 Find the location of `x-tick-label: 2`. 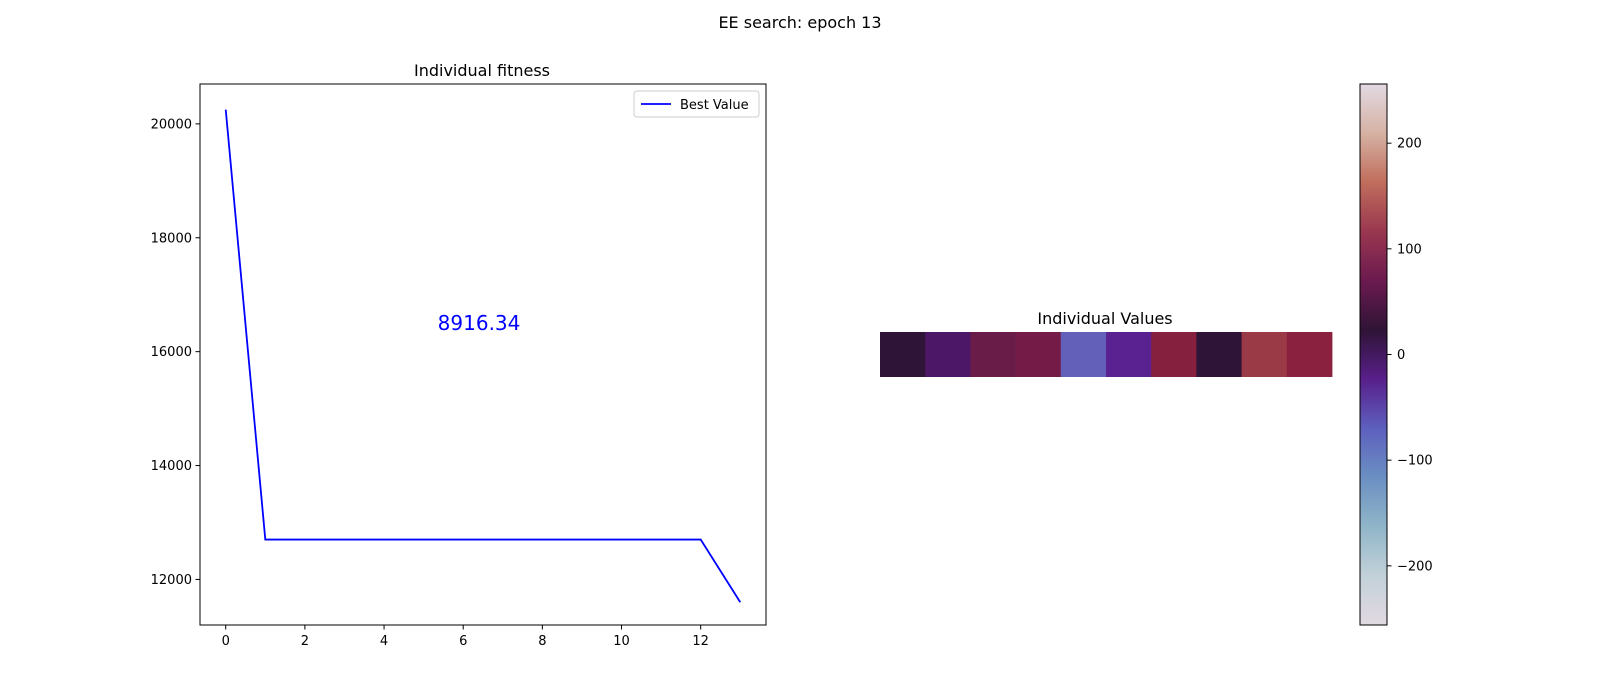

x-tick-label: 2 is located at coordinates (305, 641).